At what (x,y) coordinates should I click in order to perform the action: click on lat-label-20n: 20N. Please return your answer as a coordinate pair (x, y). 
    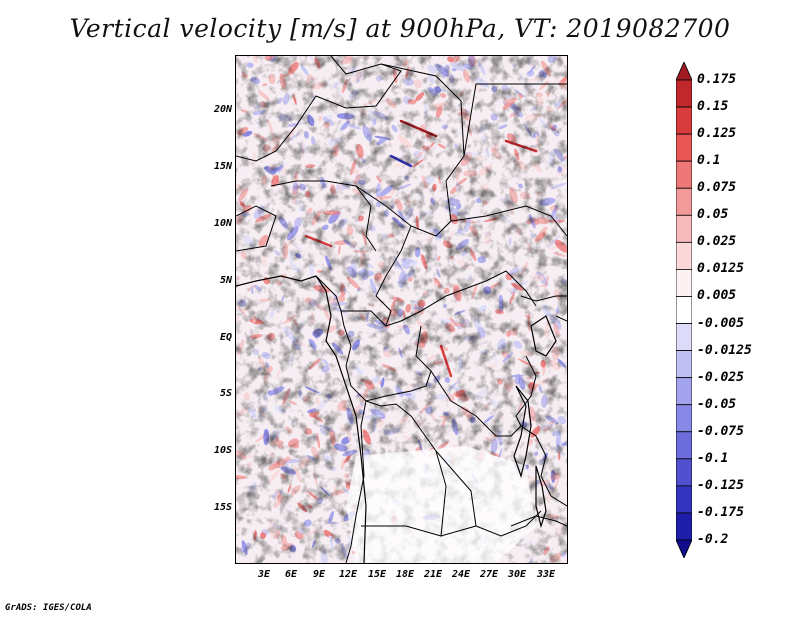
    Looking at the image, I should click on (222, 109).